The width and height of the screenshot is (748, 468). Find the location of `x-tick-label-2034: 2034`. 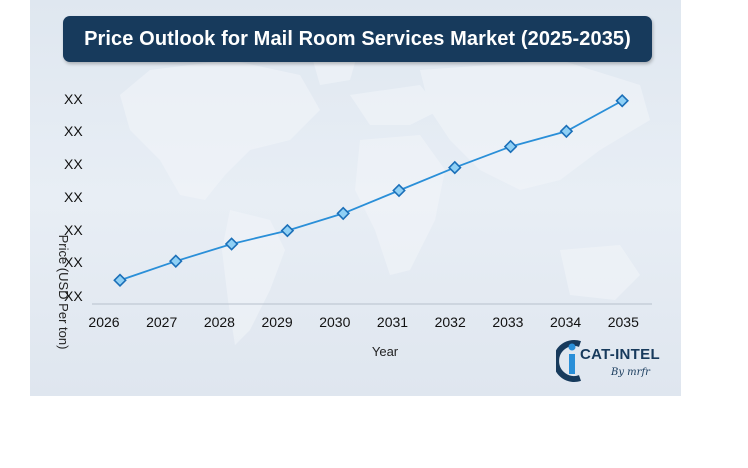

x-tick-label-2034: 2034 is located at coordinates (566, 322).